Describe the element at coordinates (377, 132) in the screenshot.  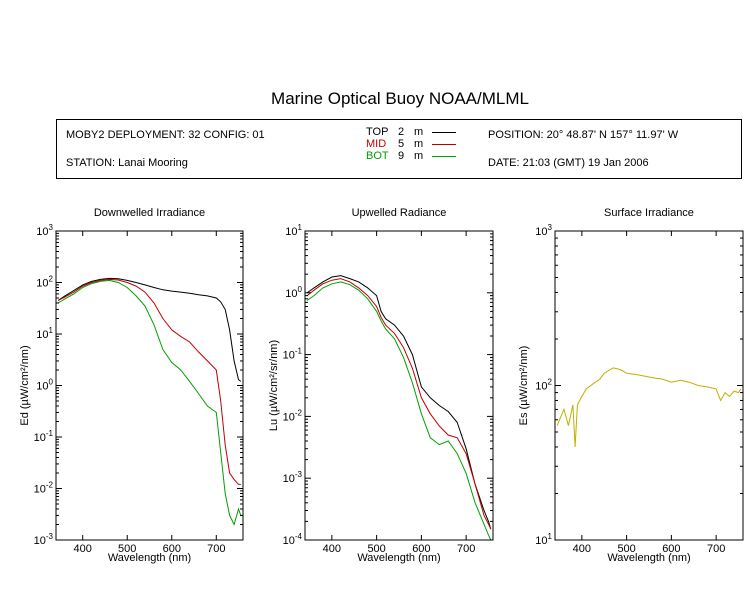
I see `legend-top-name: TOP` at that location.